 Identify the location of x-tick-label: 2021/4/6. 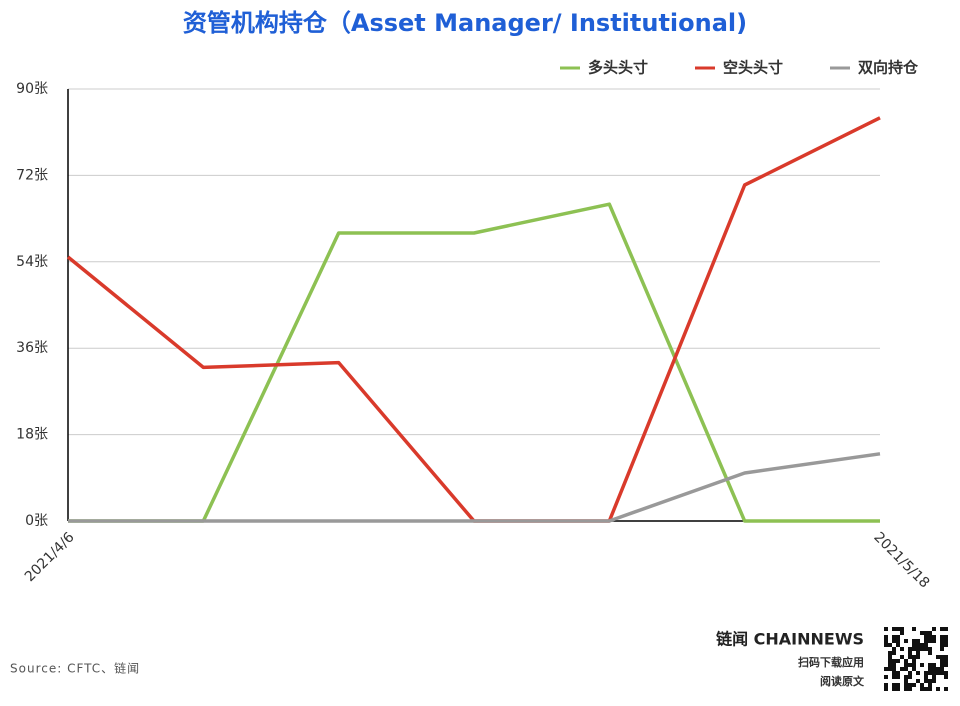
(50, 557).